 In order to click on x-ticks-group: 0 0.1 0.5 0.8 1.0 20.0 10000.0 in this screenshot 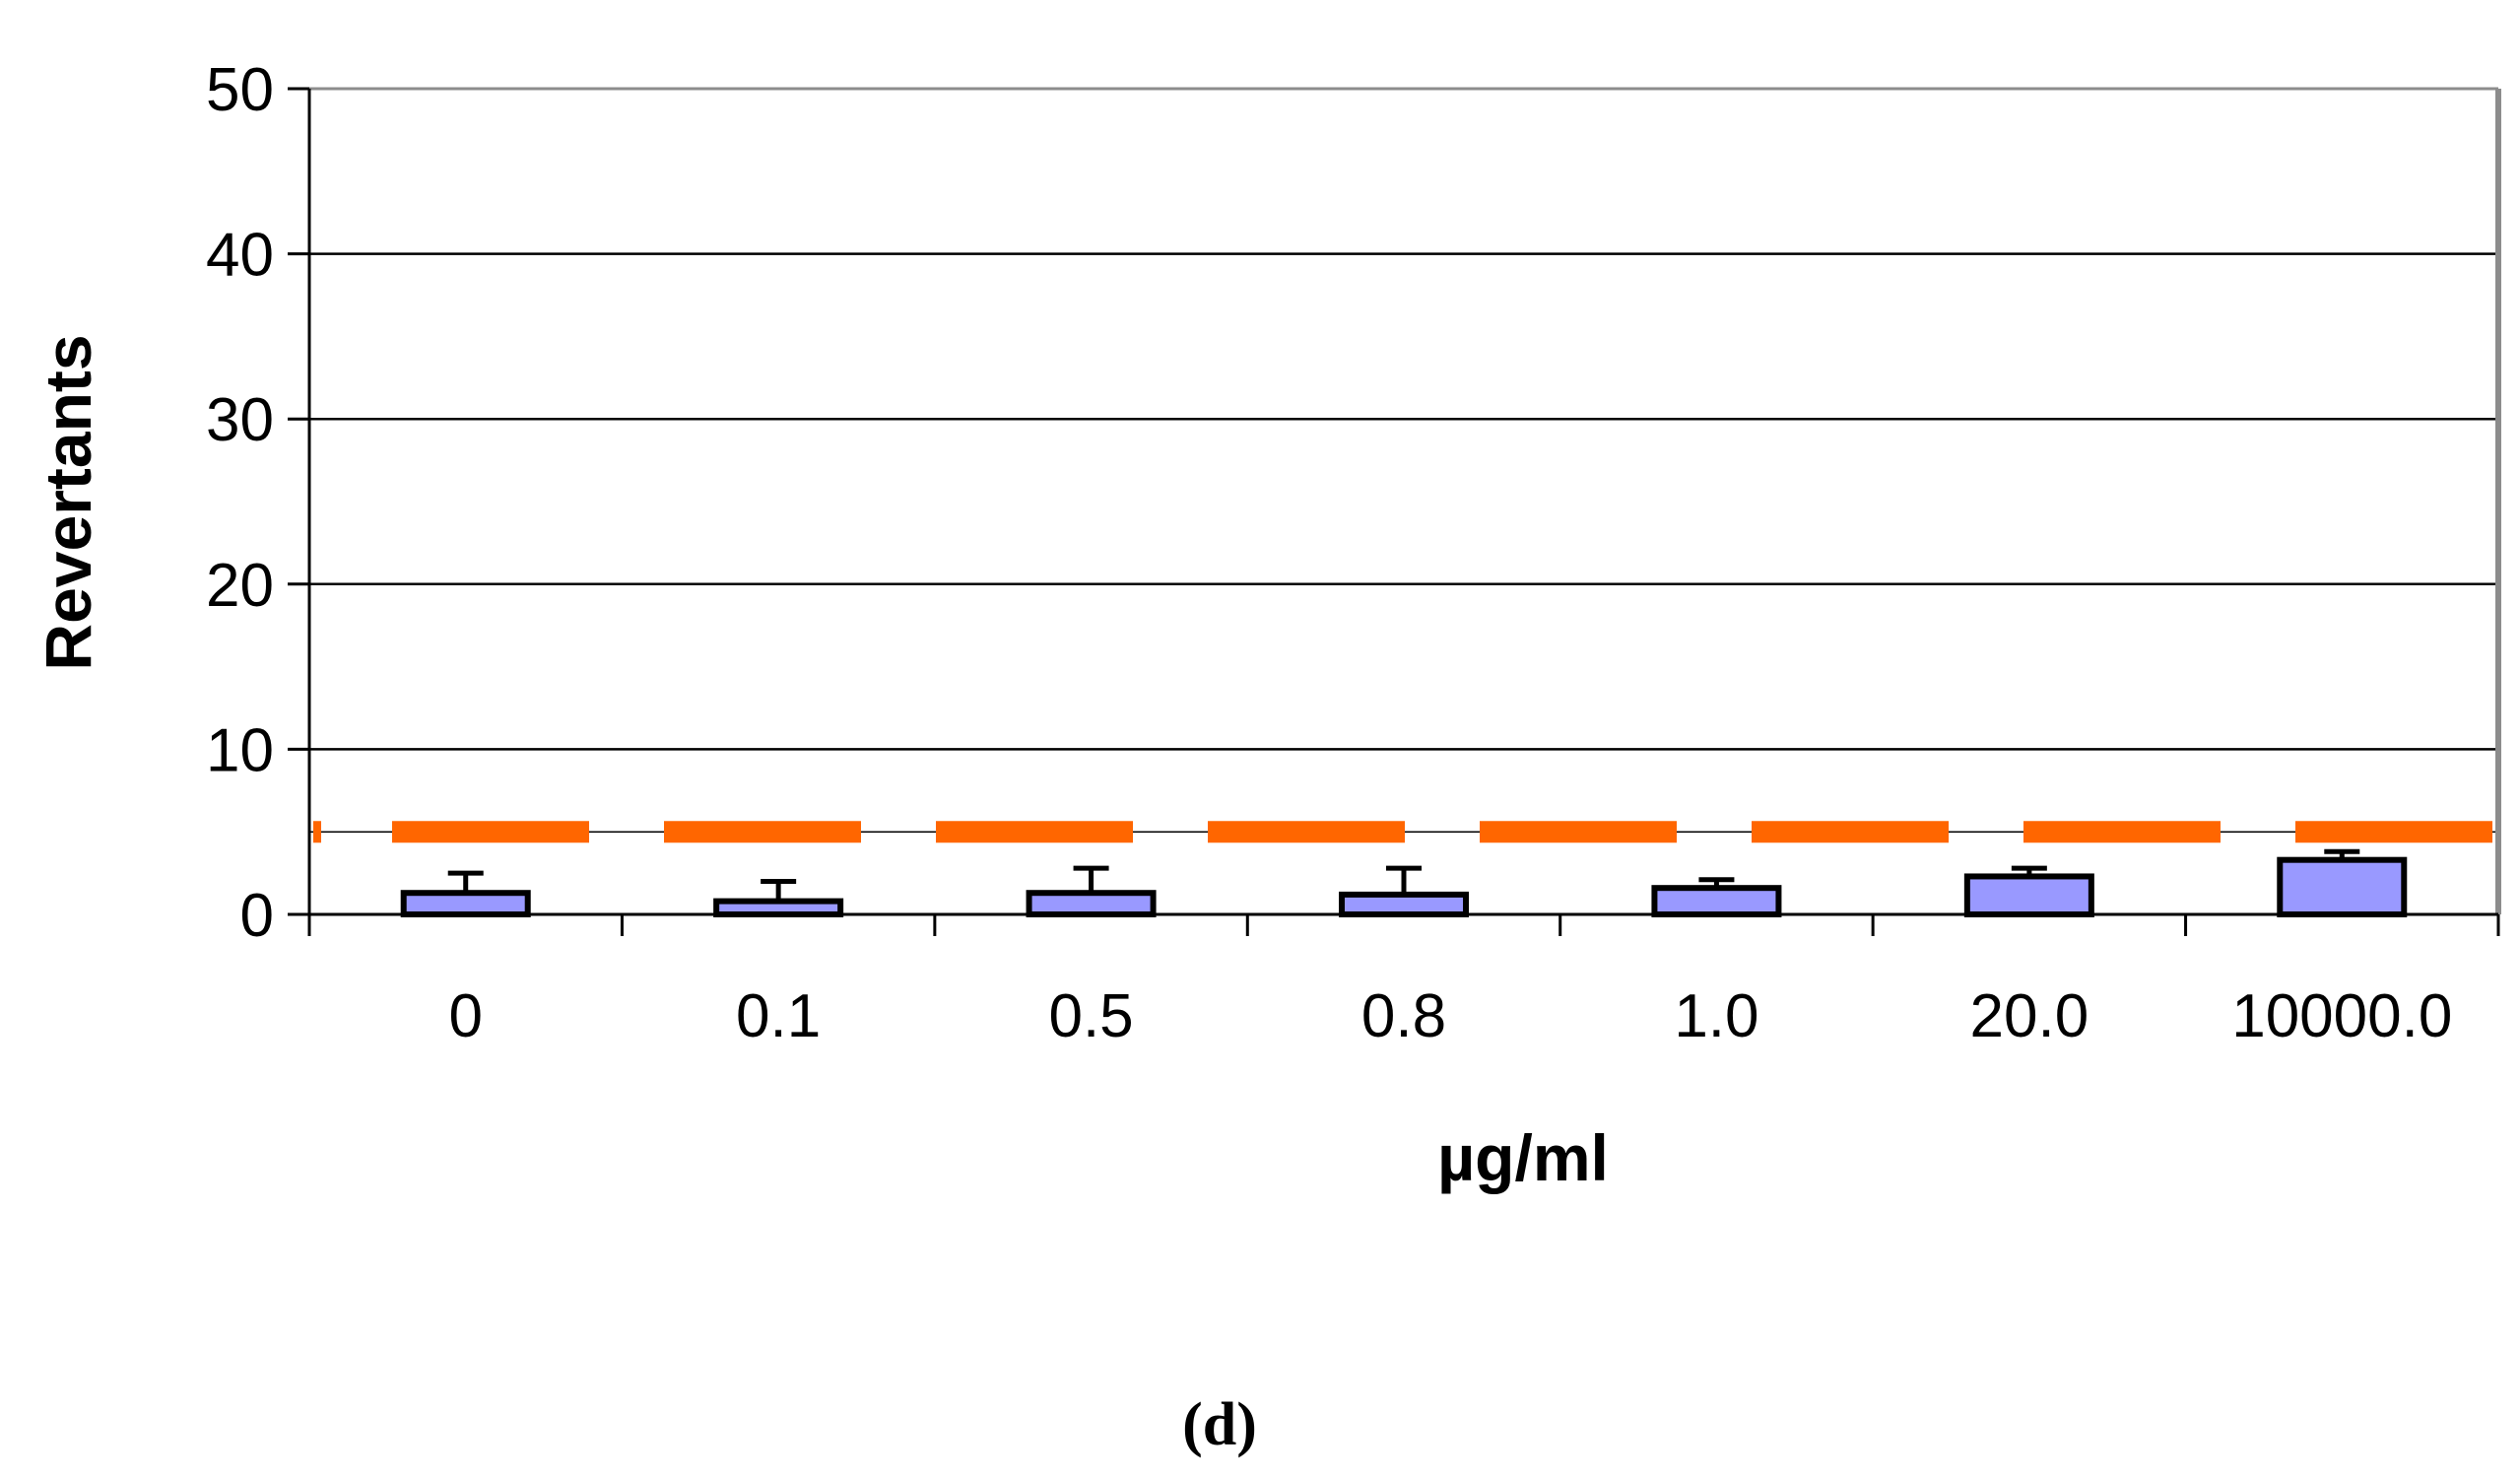, I will do `click(1403, 982)`.